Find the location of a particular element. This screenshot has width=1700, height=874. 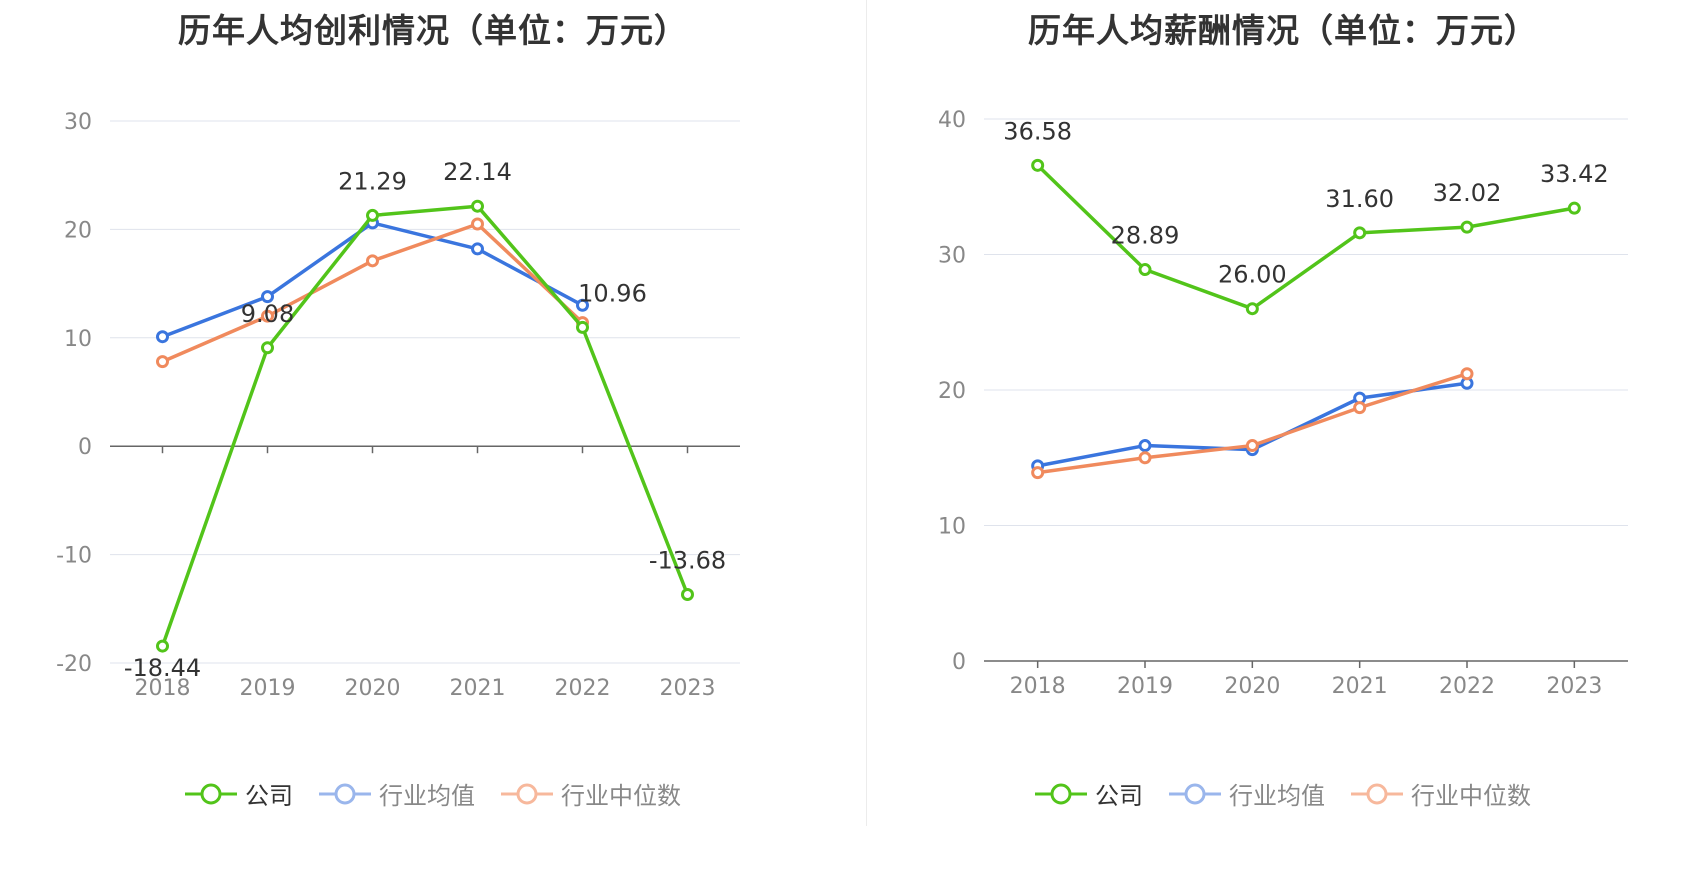

series-line-company is located at coordinates (1305, 237).